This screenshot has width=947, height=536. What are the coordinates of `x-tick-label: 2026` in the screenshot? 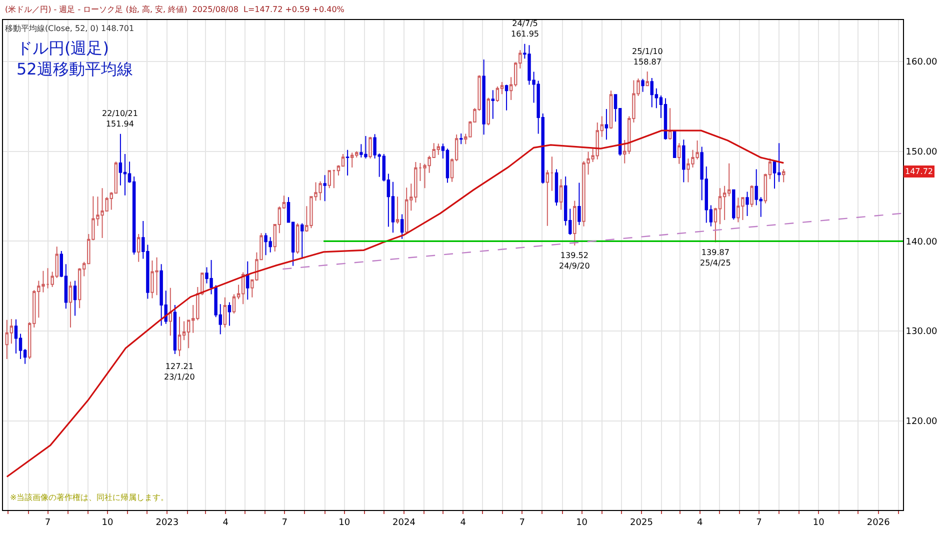 It's located at (878, 523).